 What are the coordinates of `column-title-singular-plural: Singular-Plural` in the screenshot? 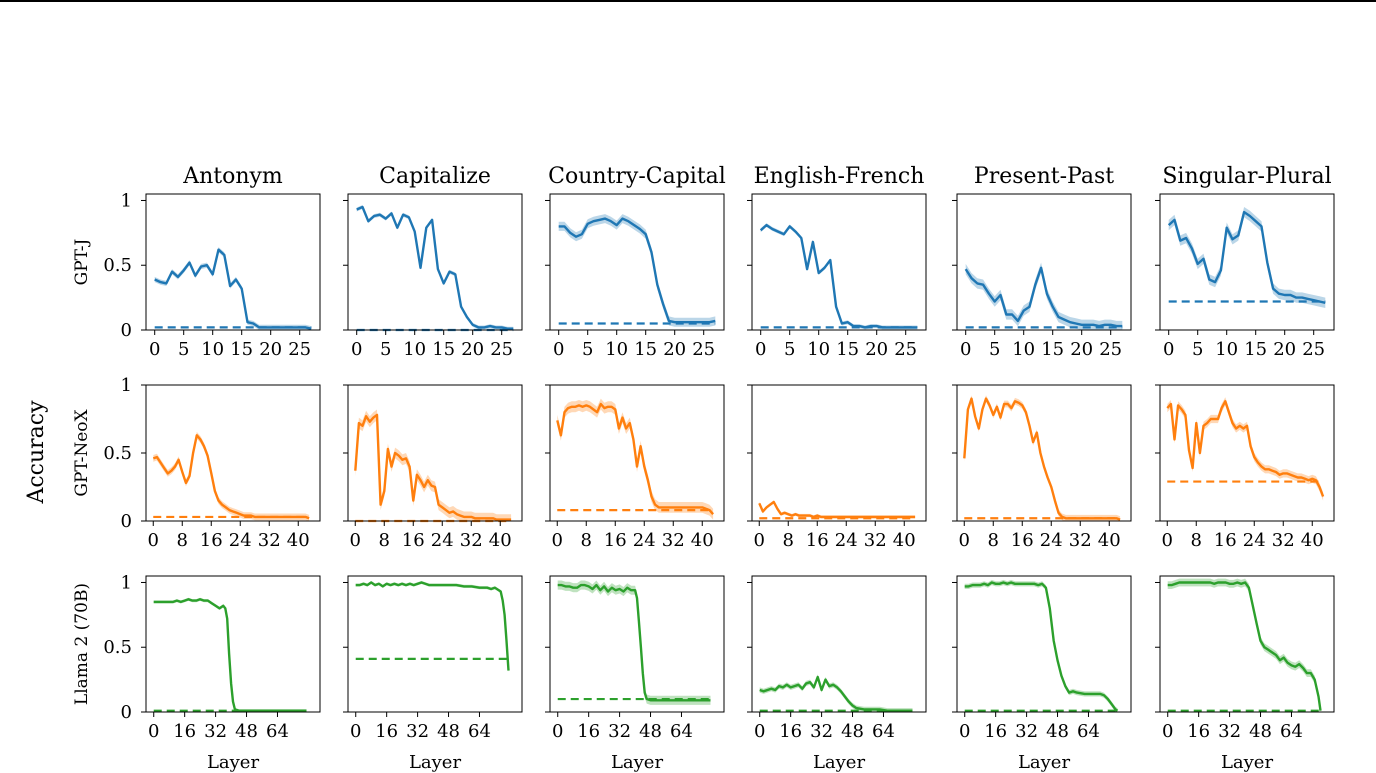 It's located at (1246, 176).